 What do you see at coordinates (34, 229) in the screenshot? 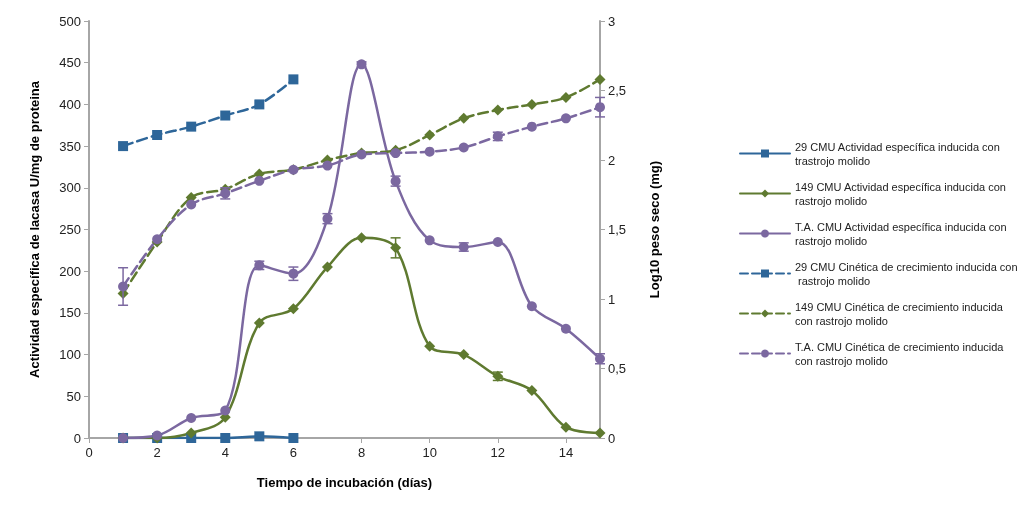
I see `y-axis-title: Actividad específica de lacasa U/mg de proteina` at bounding box center [34, 229].